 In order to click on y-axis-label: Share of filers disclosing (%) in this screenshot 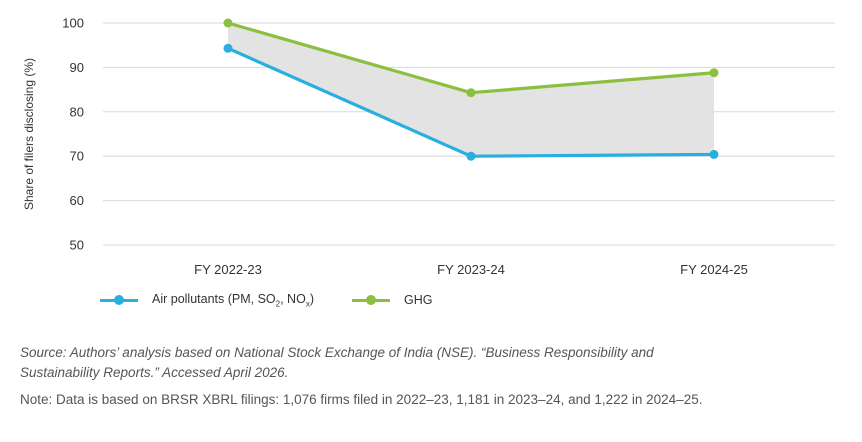, I will do `click(29, 134)`.